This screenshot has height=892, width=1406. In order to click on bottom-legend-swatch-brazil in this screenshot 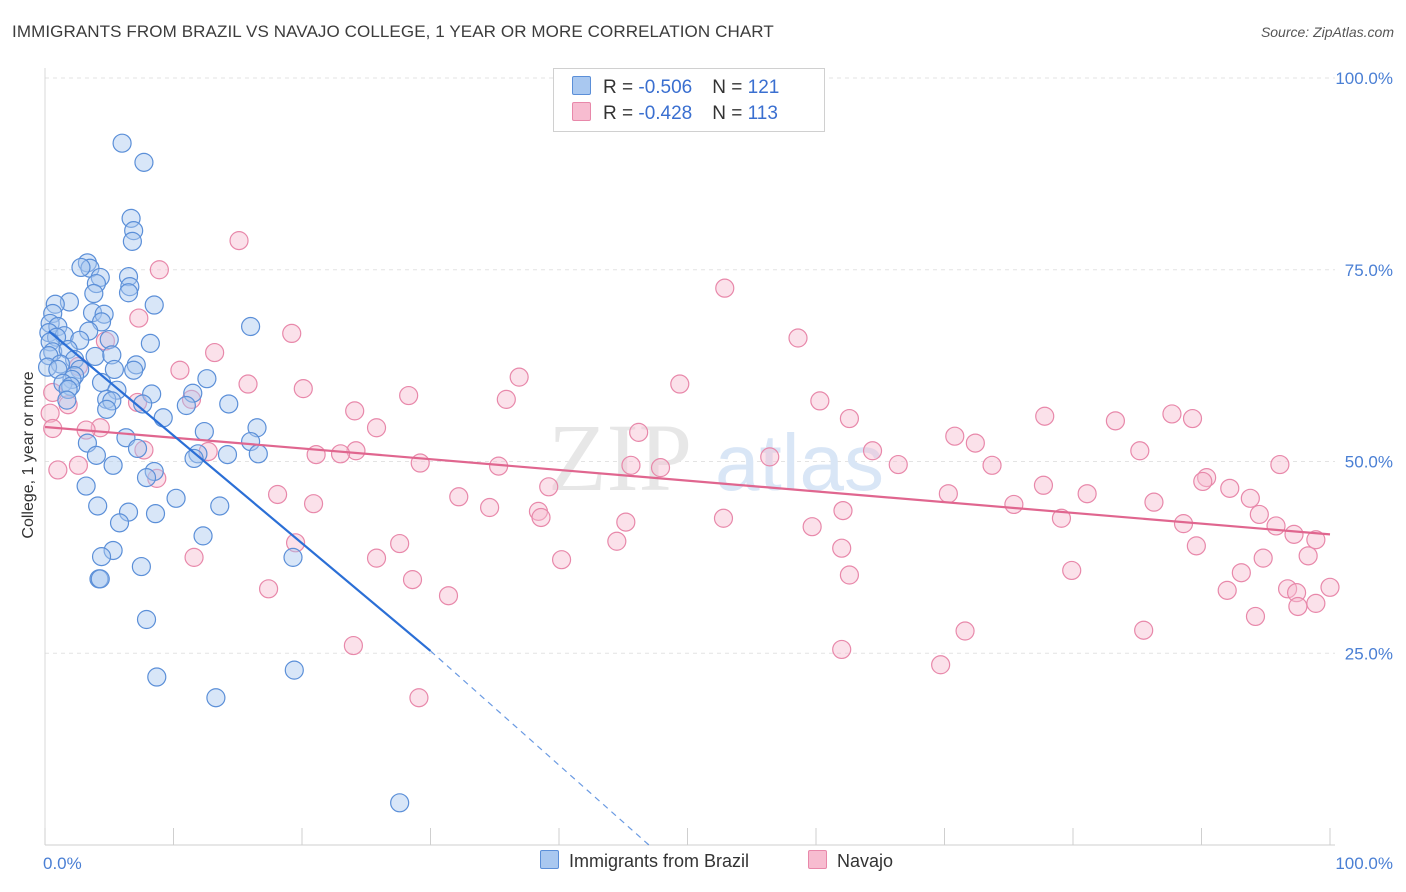, I will do `click(549, 859)`.